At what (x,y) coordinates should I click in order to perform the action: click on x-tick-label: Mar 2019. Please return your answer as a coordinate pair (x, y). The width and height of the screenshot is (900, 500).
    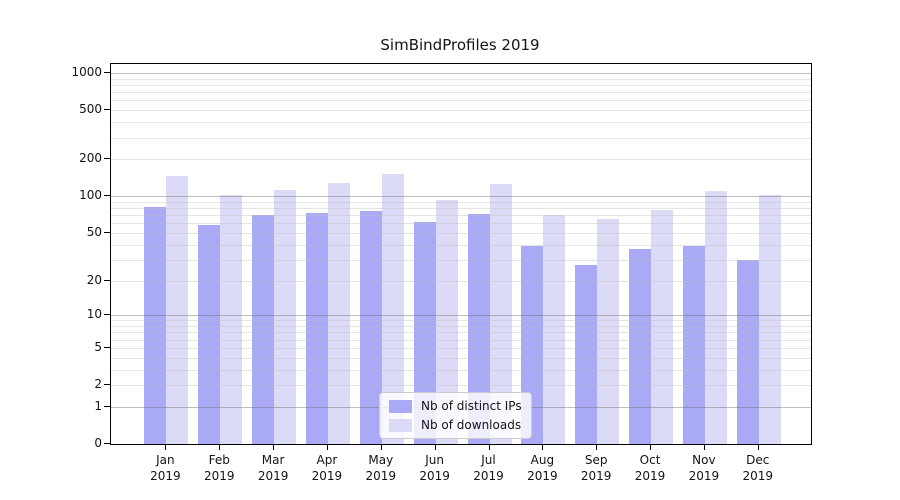
    Looking at the image, I should click on (273, 468).